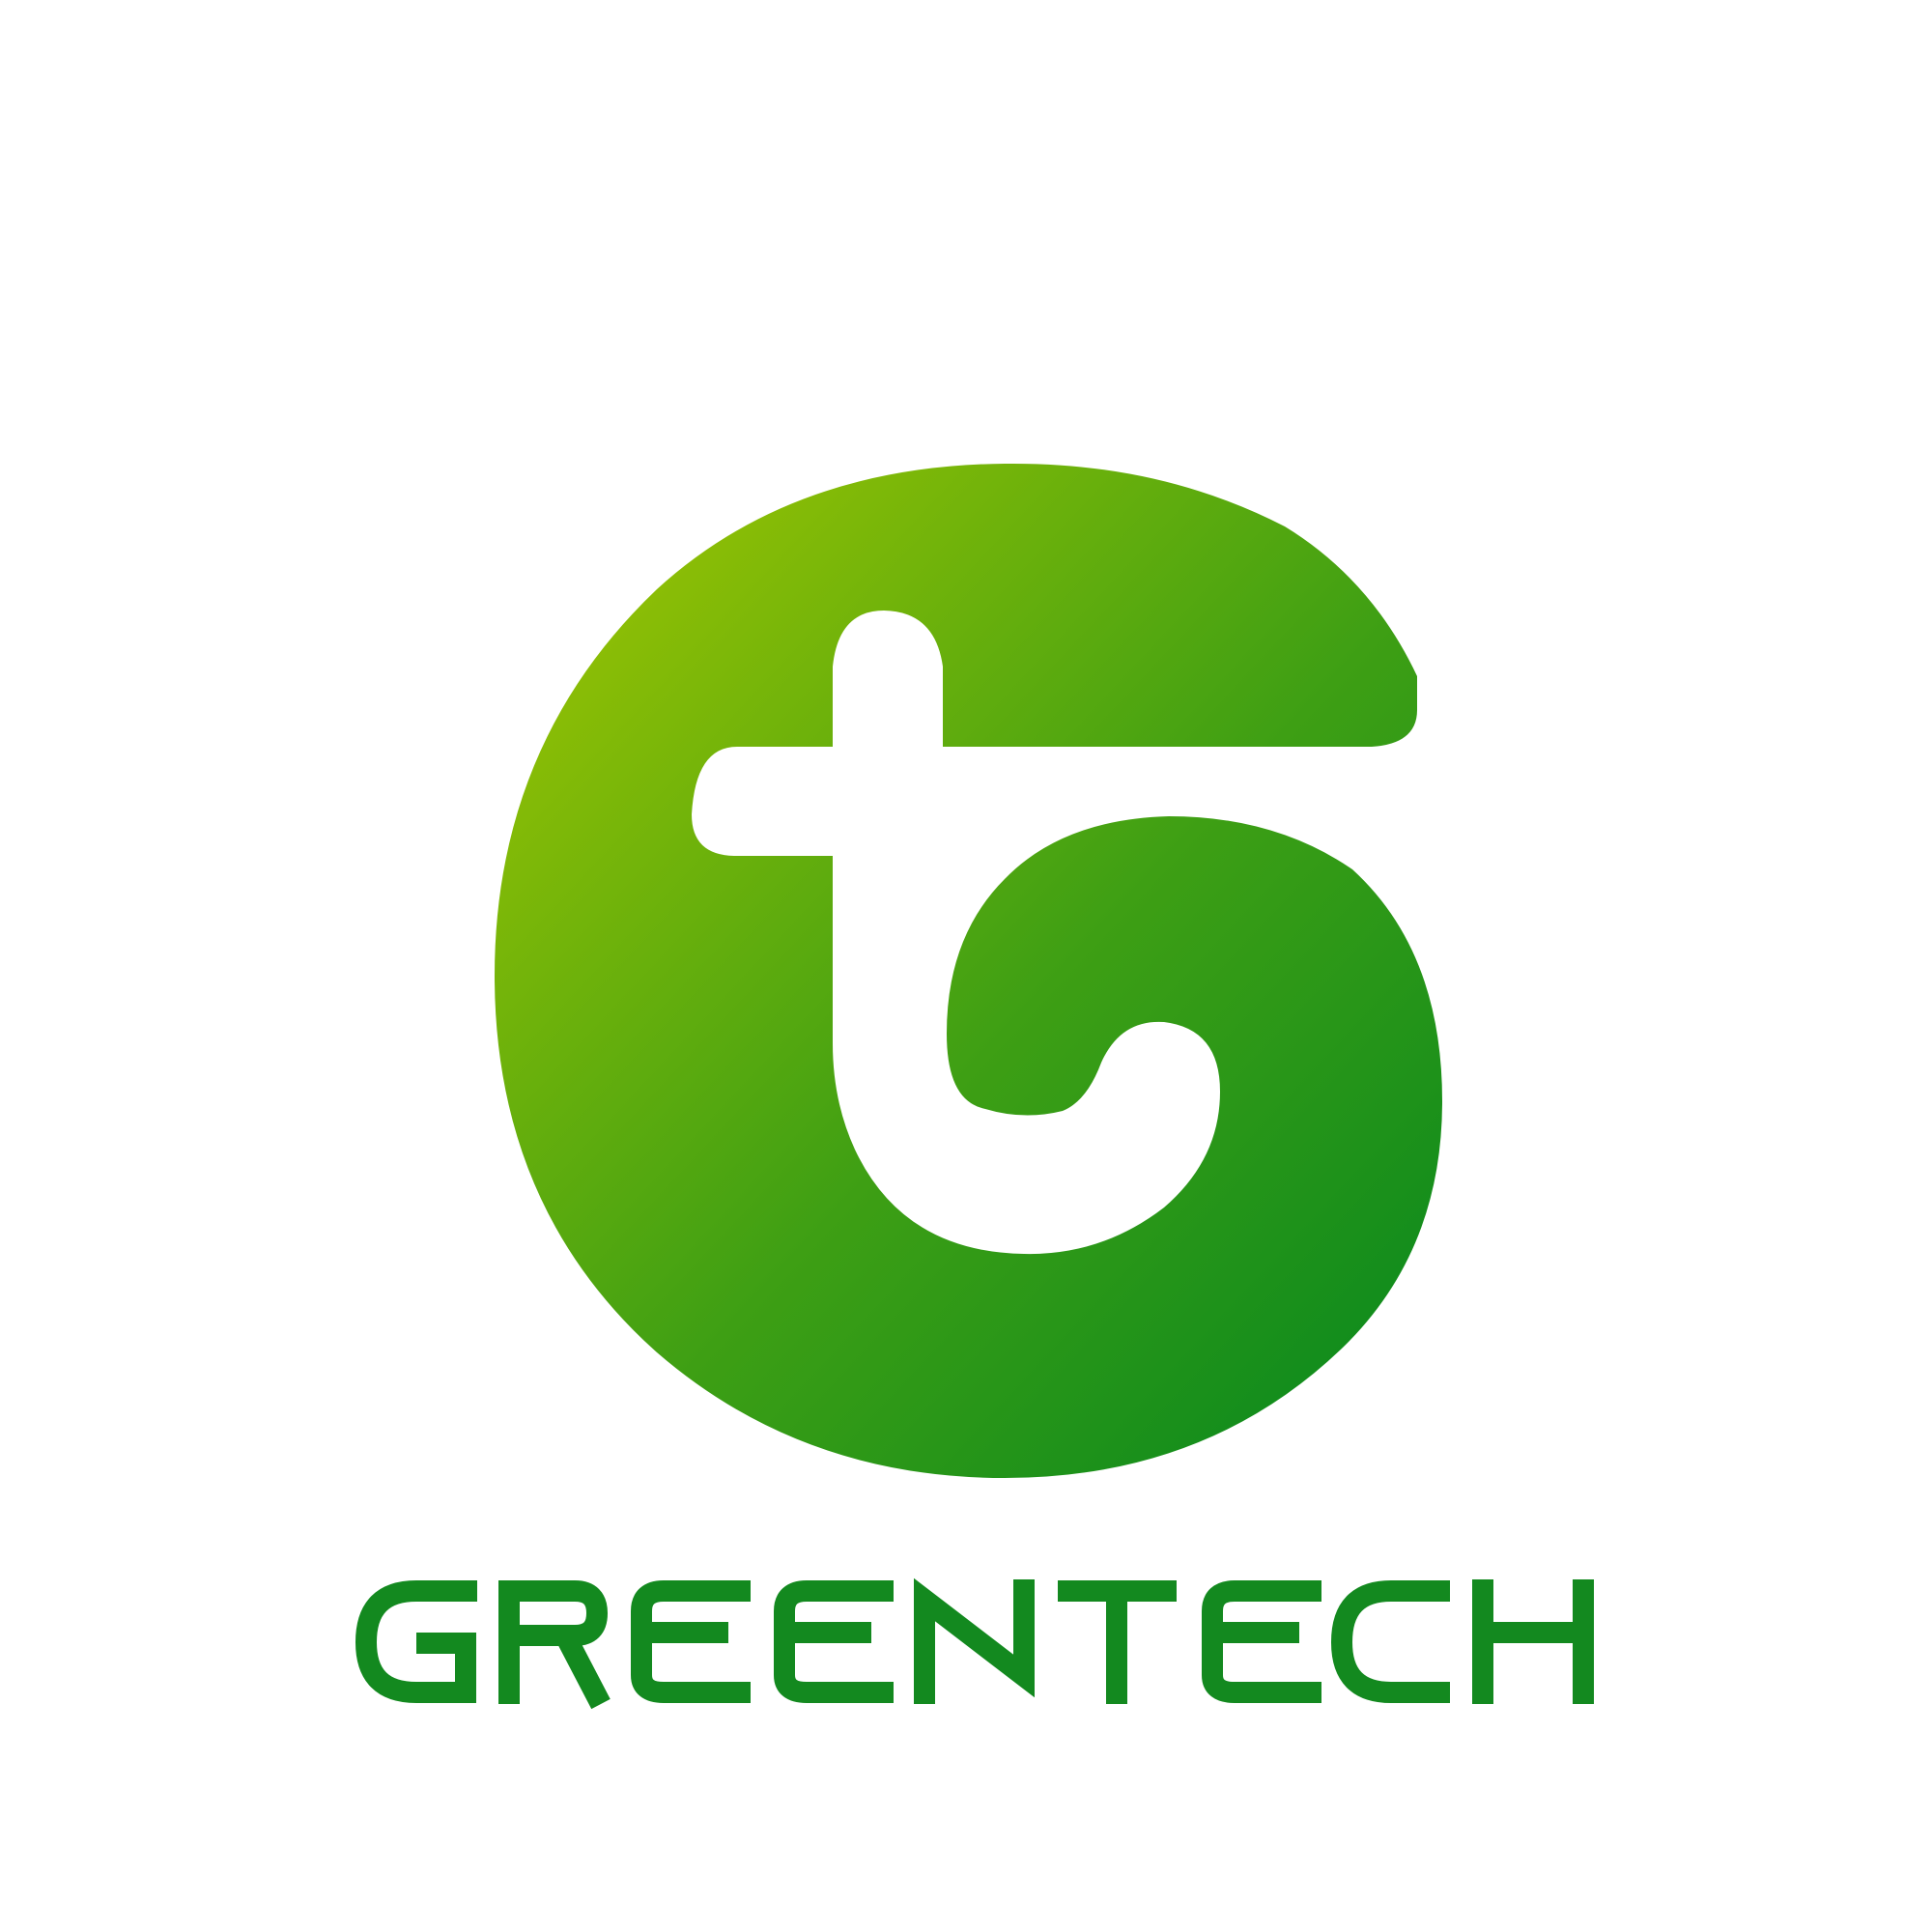 The height and width of the screenshot is (1932, 1932). Describe the element at coordinates (1396, 1641) in the screenshot. I see `wordmark-letter-c` at that location.